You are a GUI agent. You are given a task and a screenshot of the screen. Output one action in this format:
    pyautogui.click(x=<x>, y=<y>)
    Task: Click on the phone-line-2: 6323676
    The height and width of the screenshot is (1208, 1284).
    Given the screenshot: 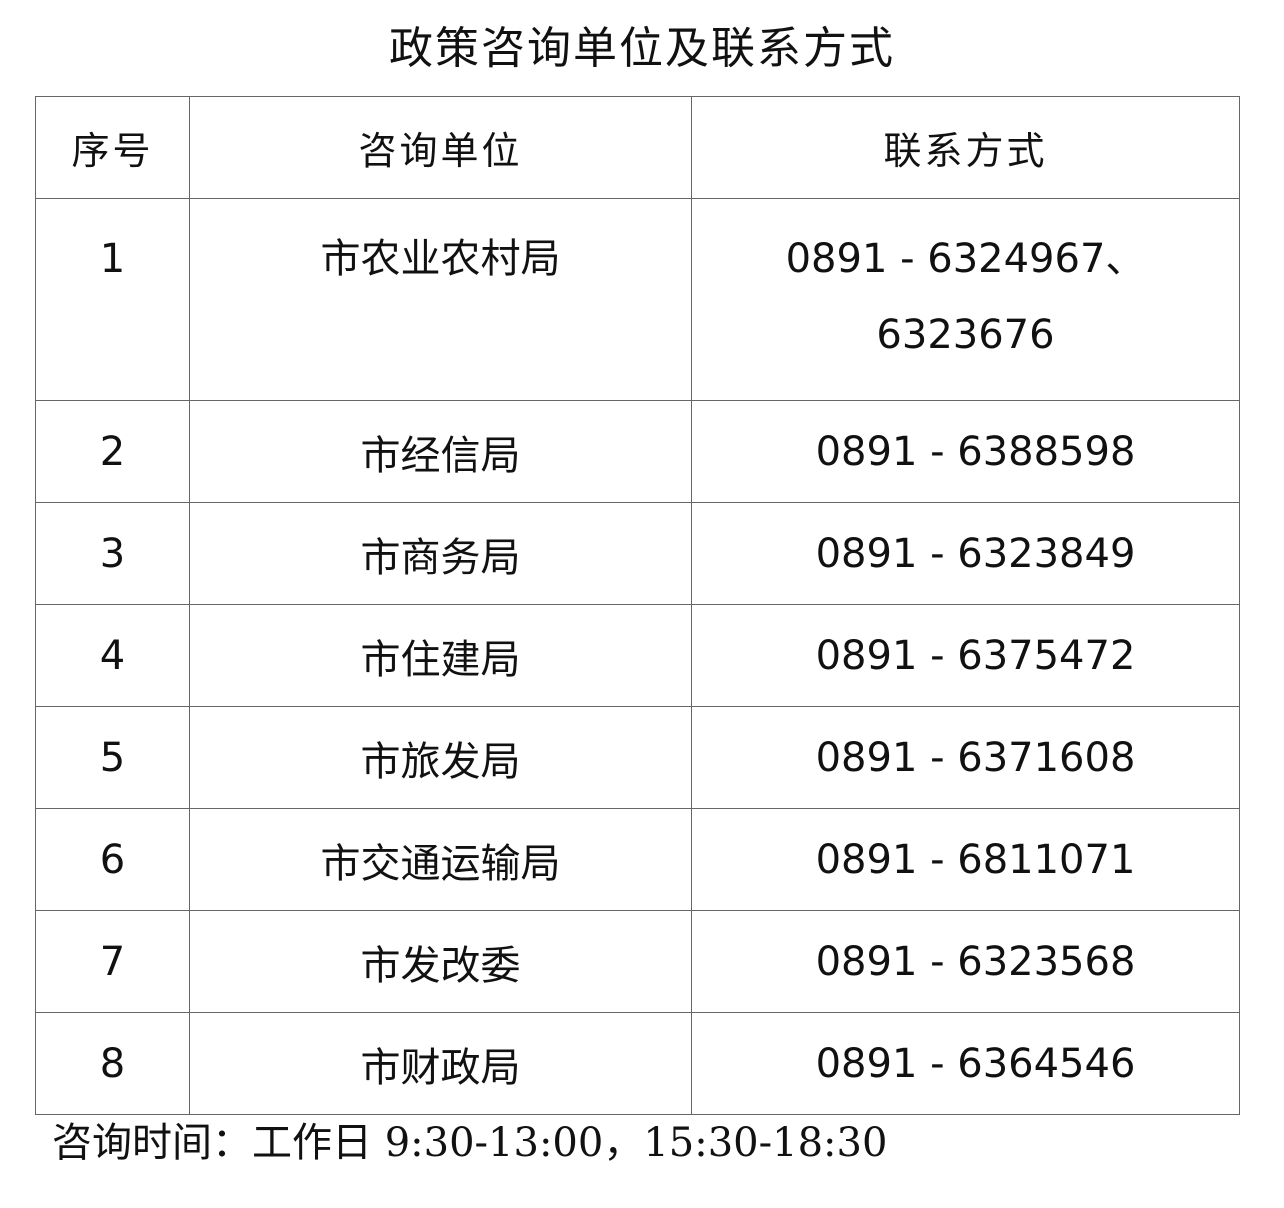 What is the action you would take?
    pyautogui.click(x=965, y=335)
    